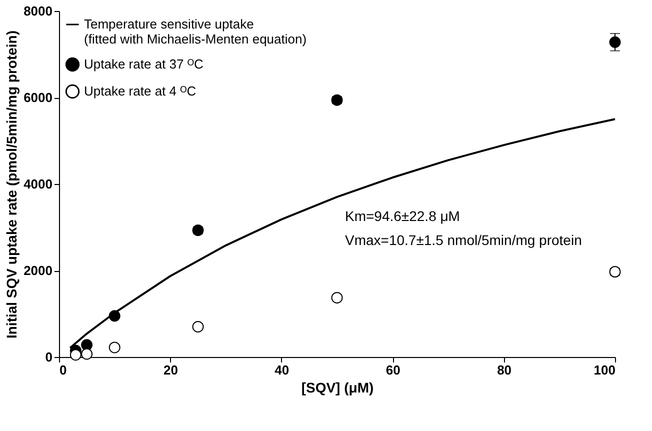 The image size is (652, 431). I want to click on legend-label: Temperature sensitive uptake (fitted with Michaelis-Menten equation), so click(195, 31).